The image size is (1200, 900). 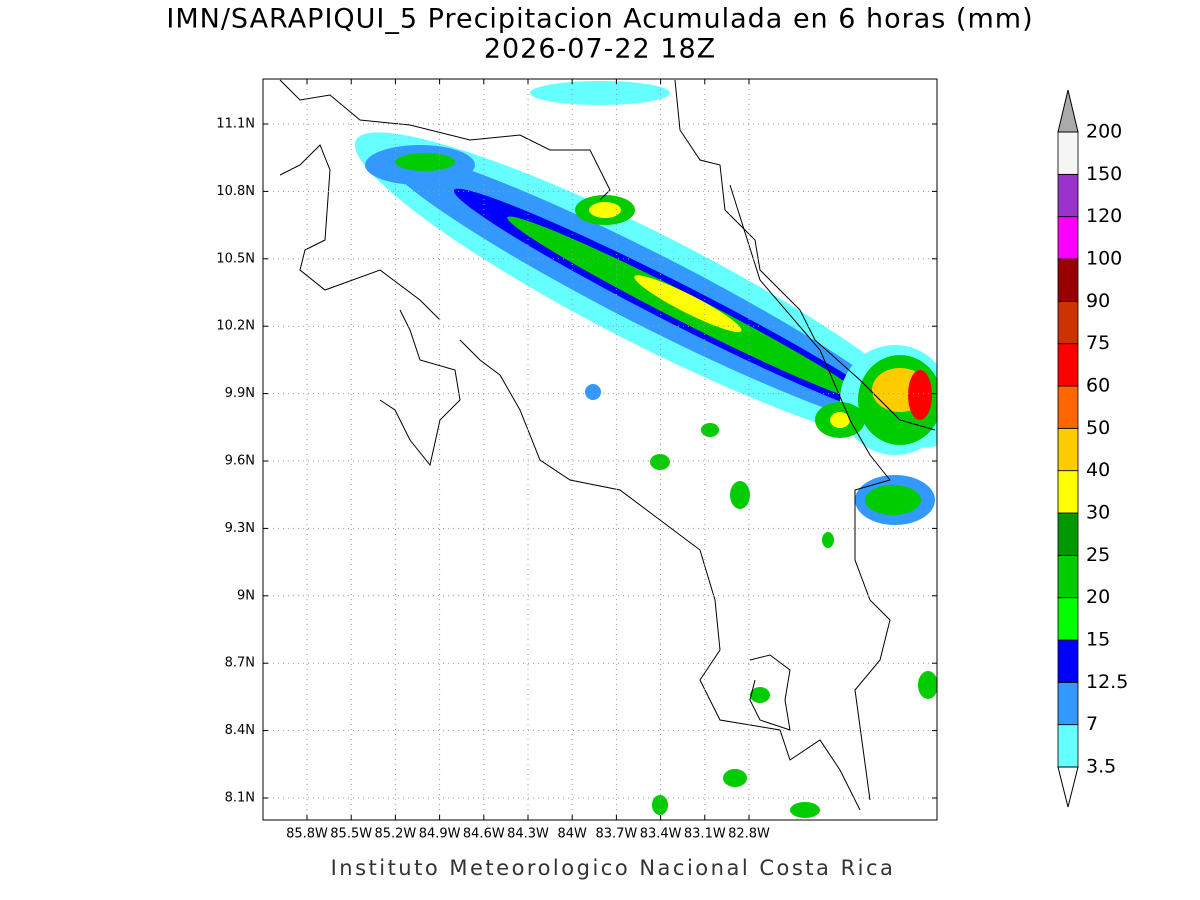 What do you see at coordinates (235, 124) in the screenshot?
I see `lat-tick-label: 11.1N` at bounding box center [235, 124].